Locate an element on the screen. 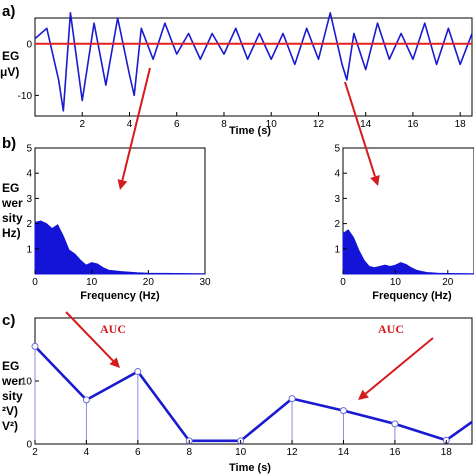 This screenshot has width=474, height=474. panel-c-xtick-label-3: 8 is located at coordinates (189, 452).